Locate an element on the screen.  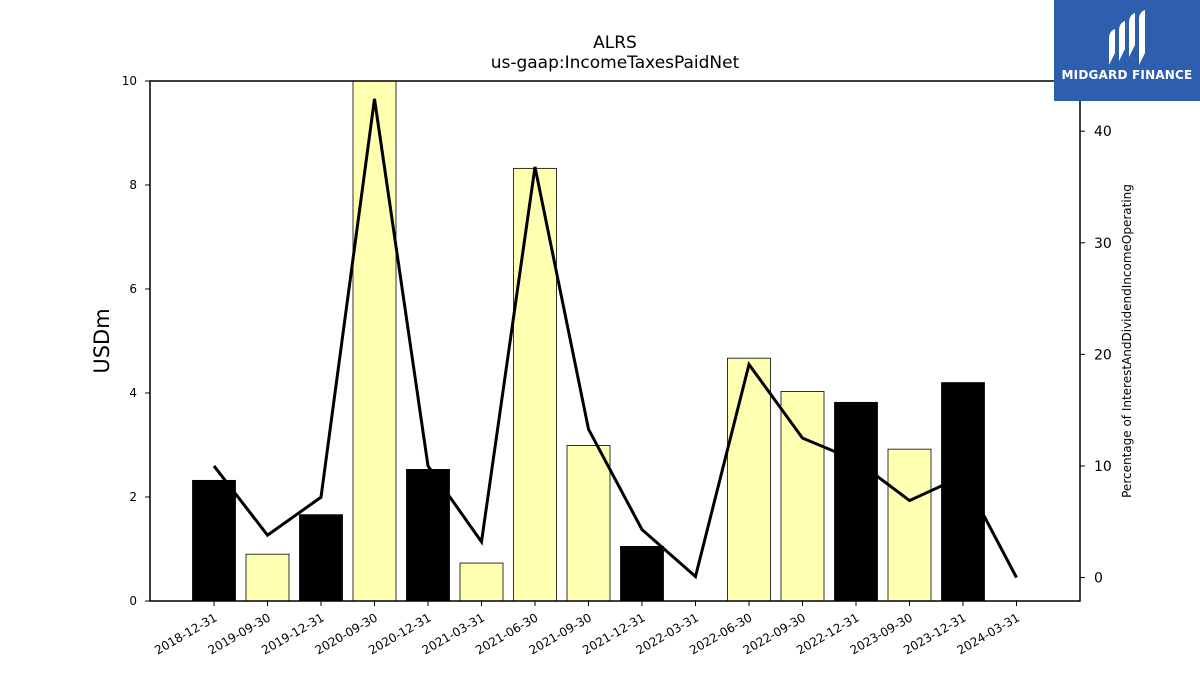
y-right-tick-label: 10 is located at coordinates (1103, 467).